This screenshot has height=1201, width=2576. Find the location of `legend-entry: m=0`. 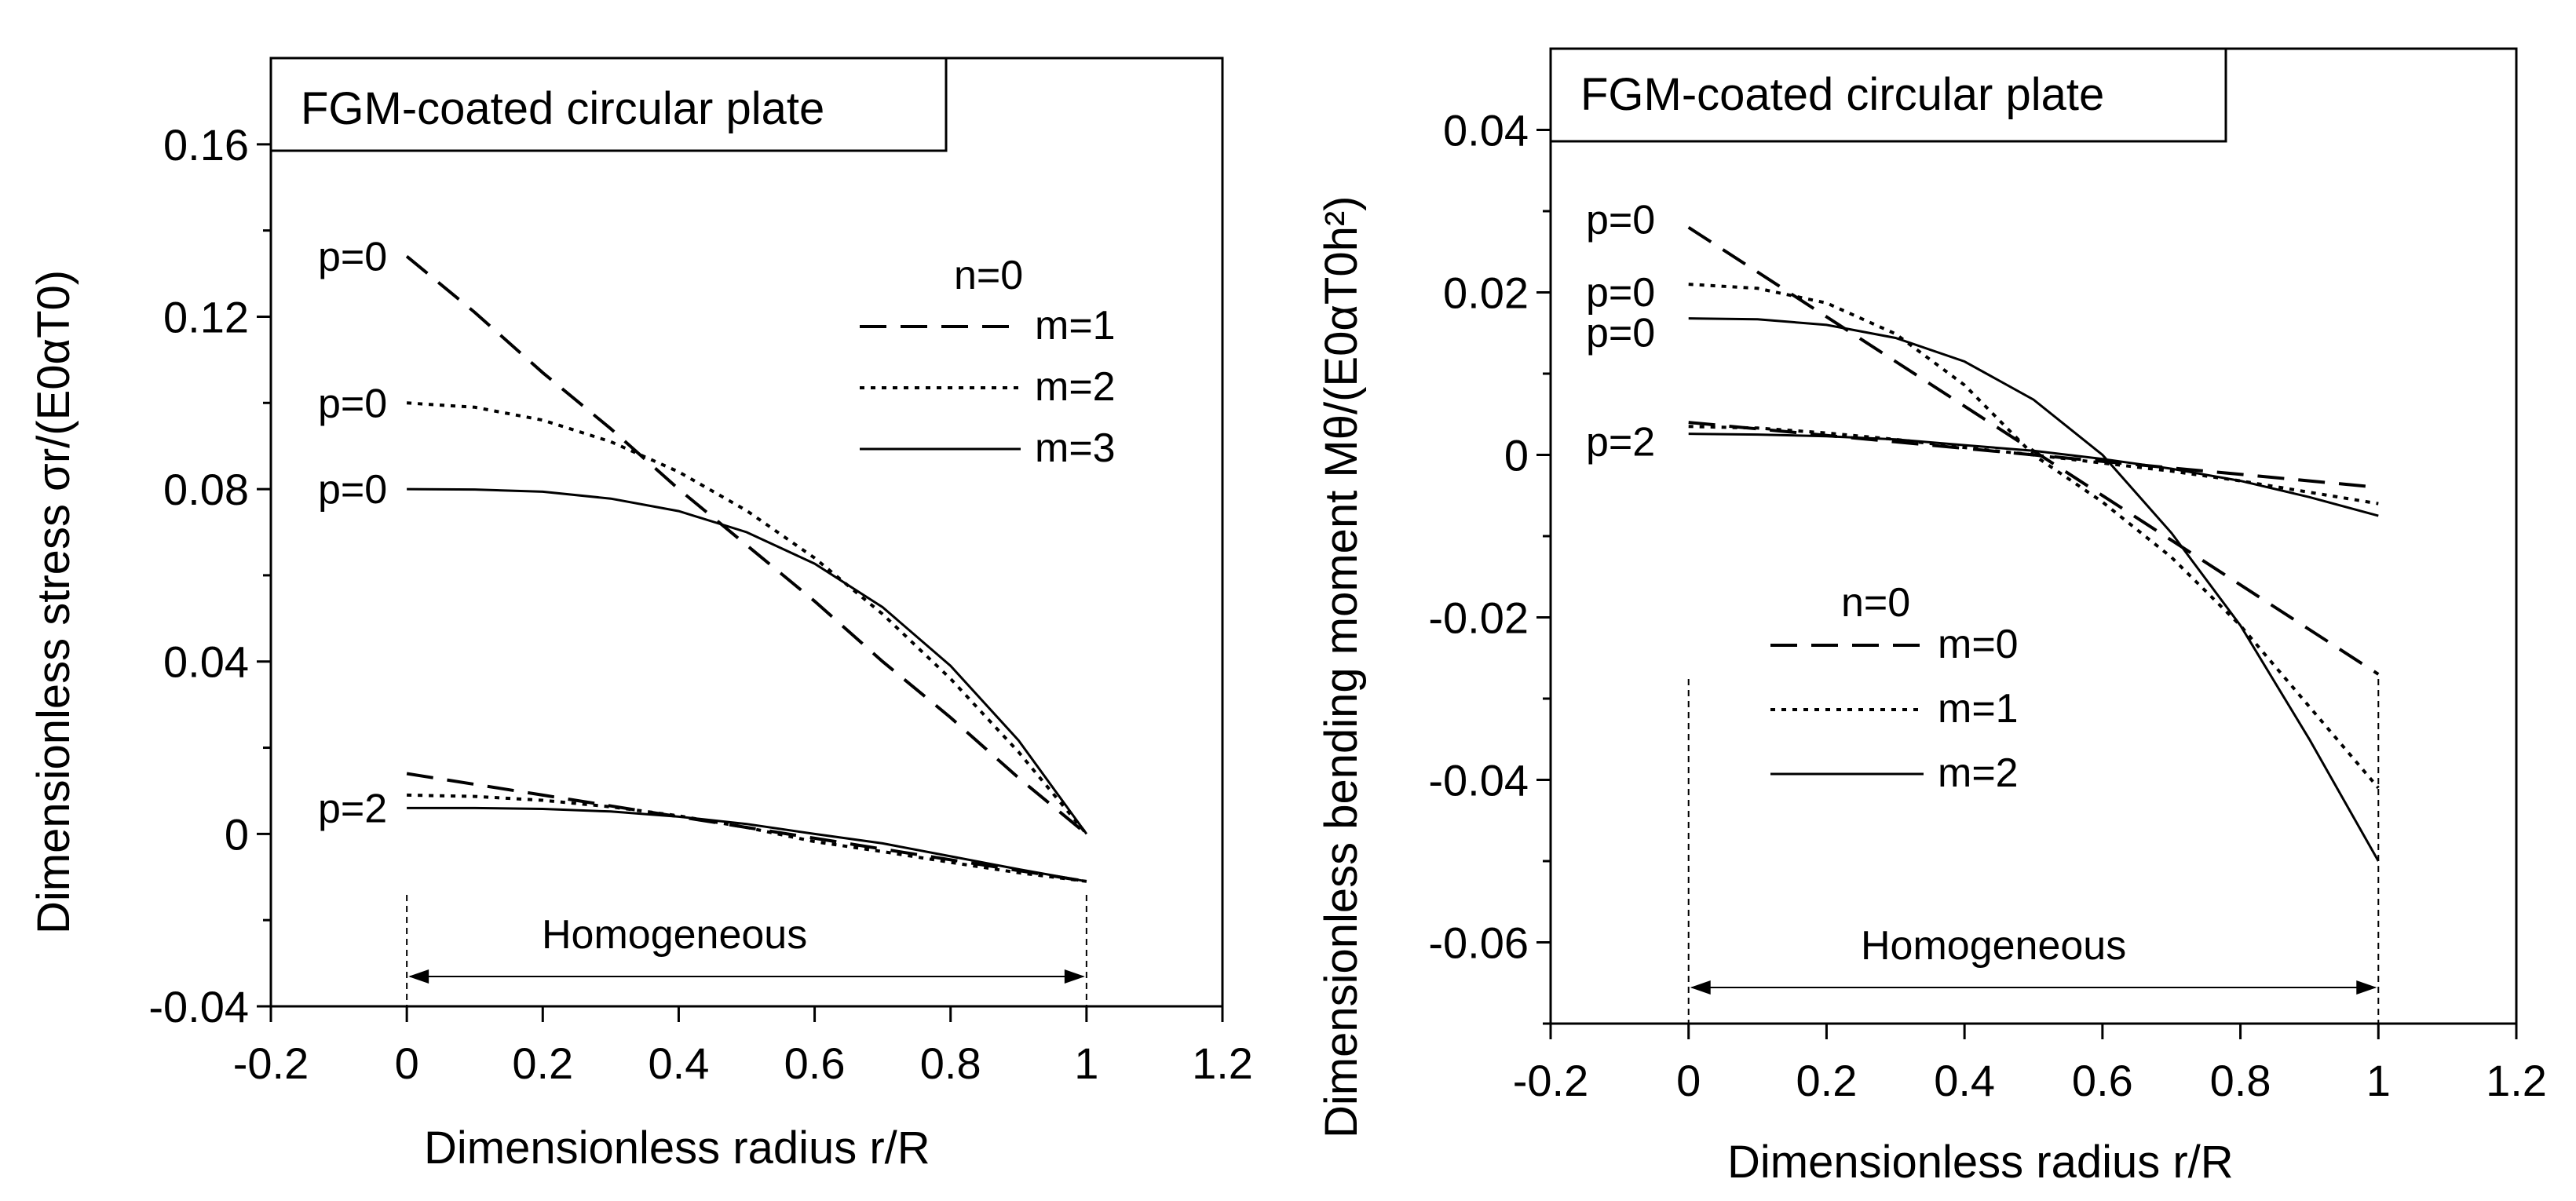

legend-entry: m=0 is located at coordinates (1979, 644).